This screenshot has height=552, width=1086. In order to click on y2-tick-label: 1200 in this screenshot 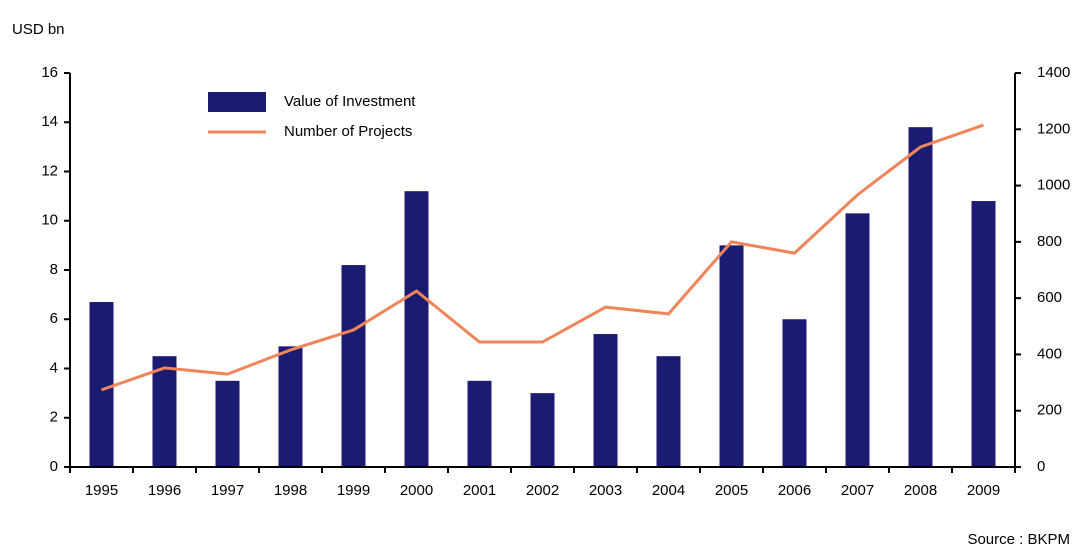, I will do `click(1053, 128)`.